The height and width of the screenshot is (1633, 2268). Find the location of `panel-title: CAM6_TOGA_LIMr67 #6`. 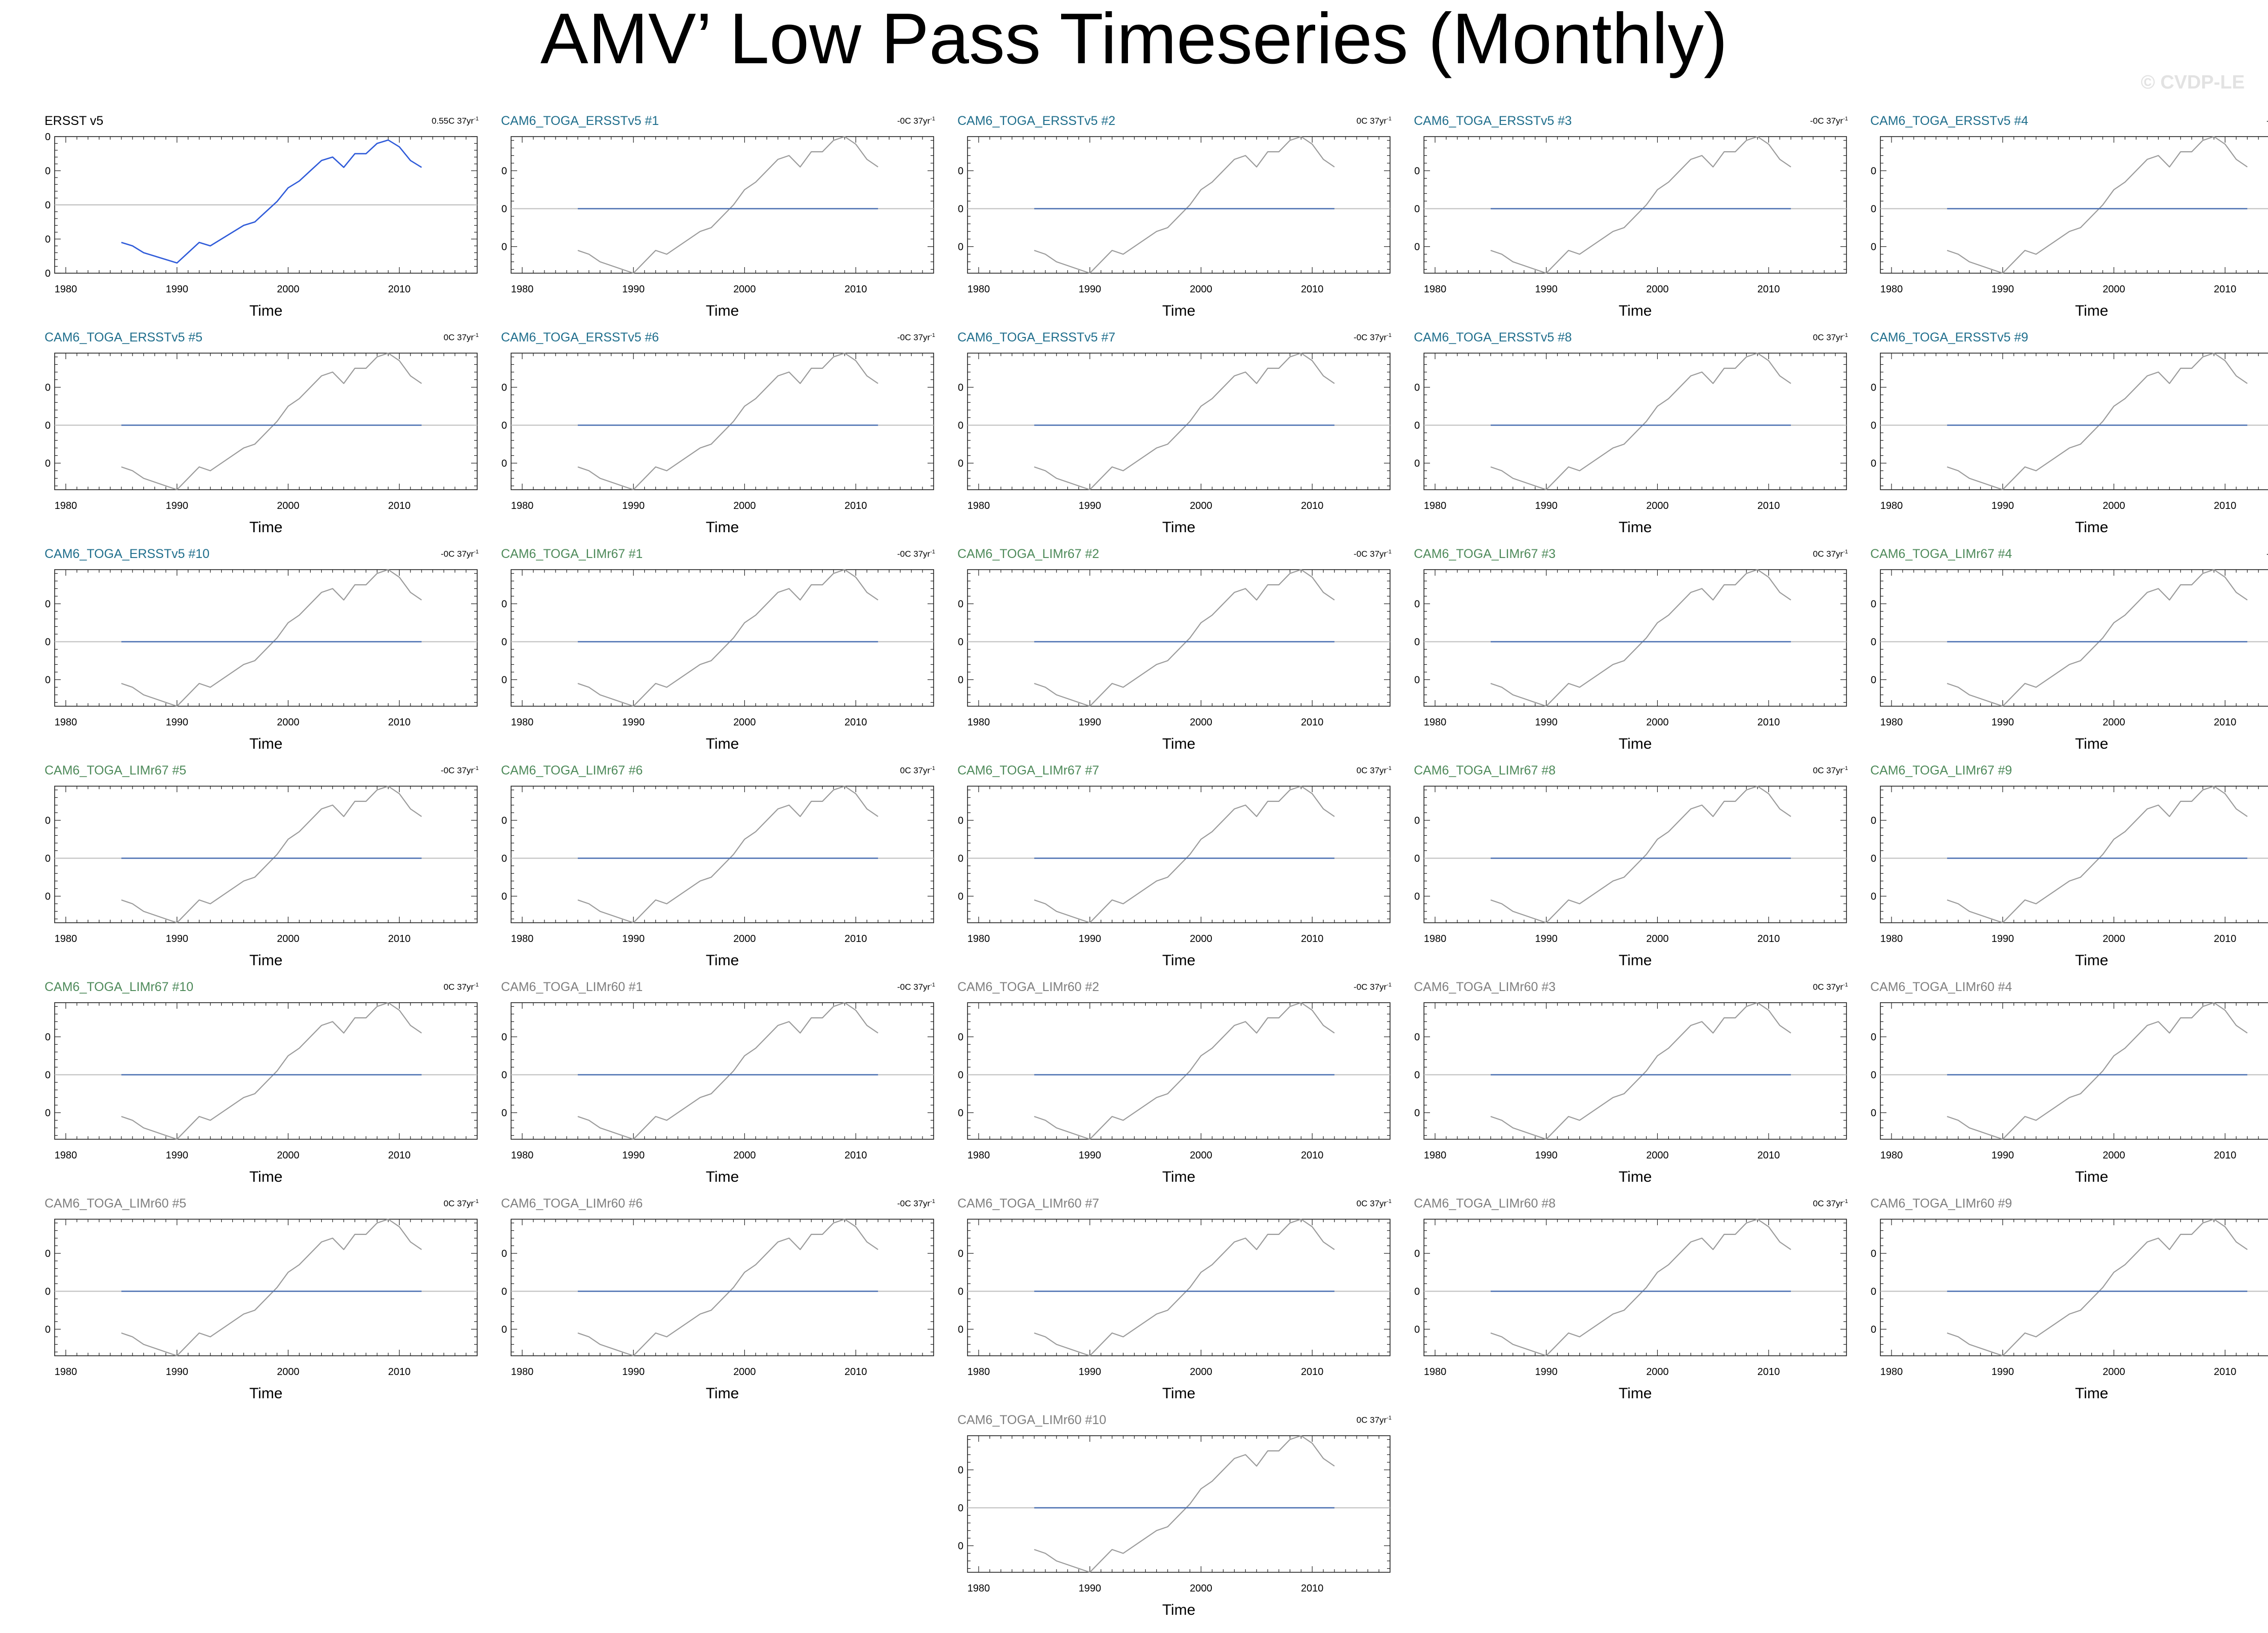

panel-title: CAM6_TOGA_LIMr67 #6 is located at coordinates (572, 770).